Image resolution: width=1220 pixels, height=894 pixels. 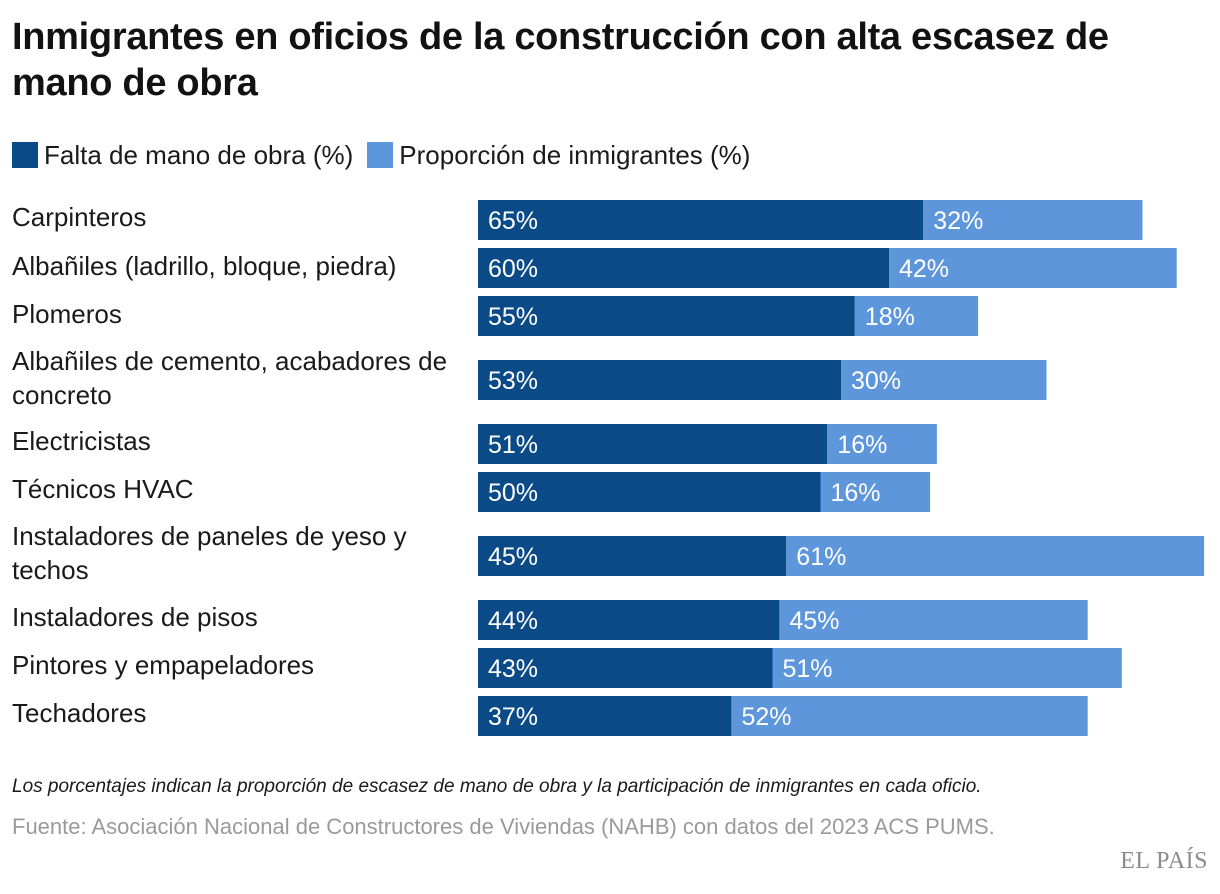 I want to click on data-label-shortage-2: 55%, so click(x=513, y=317).